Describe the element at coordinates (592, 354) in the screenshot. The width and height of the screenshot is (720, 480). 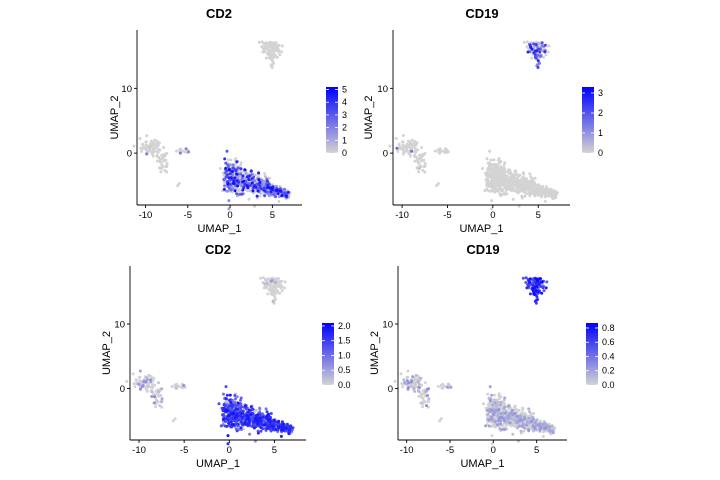
I see `color-scale-bar` at that location.